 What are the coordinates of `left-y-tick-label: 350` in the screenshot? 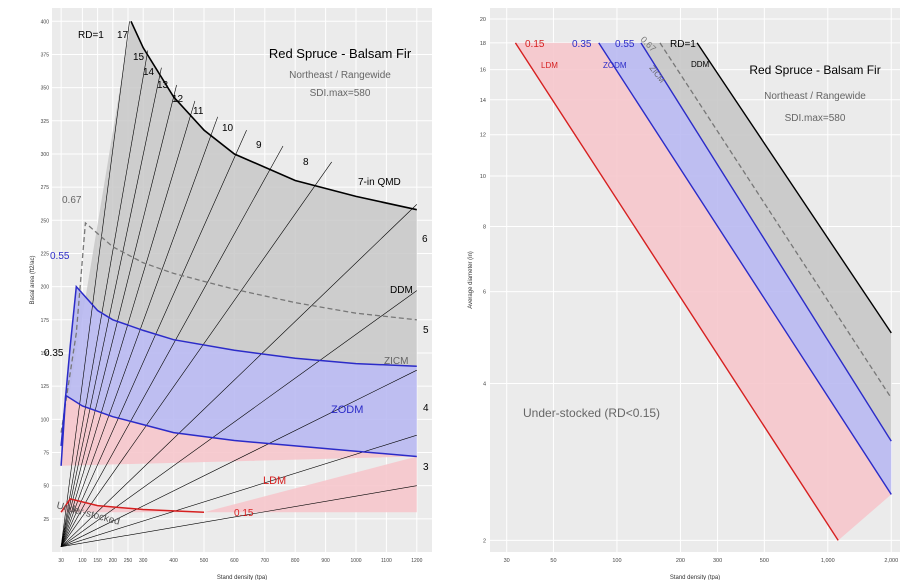 It's located at (45, 89).